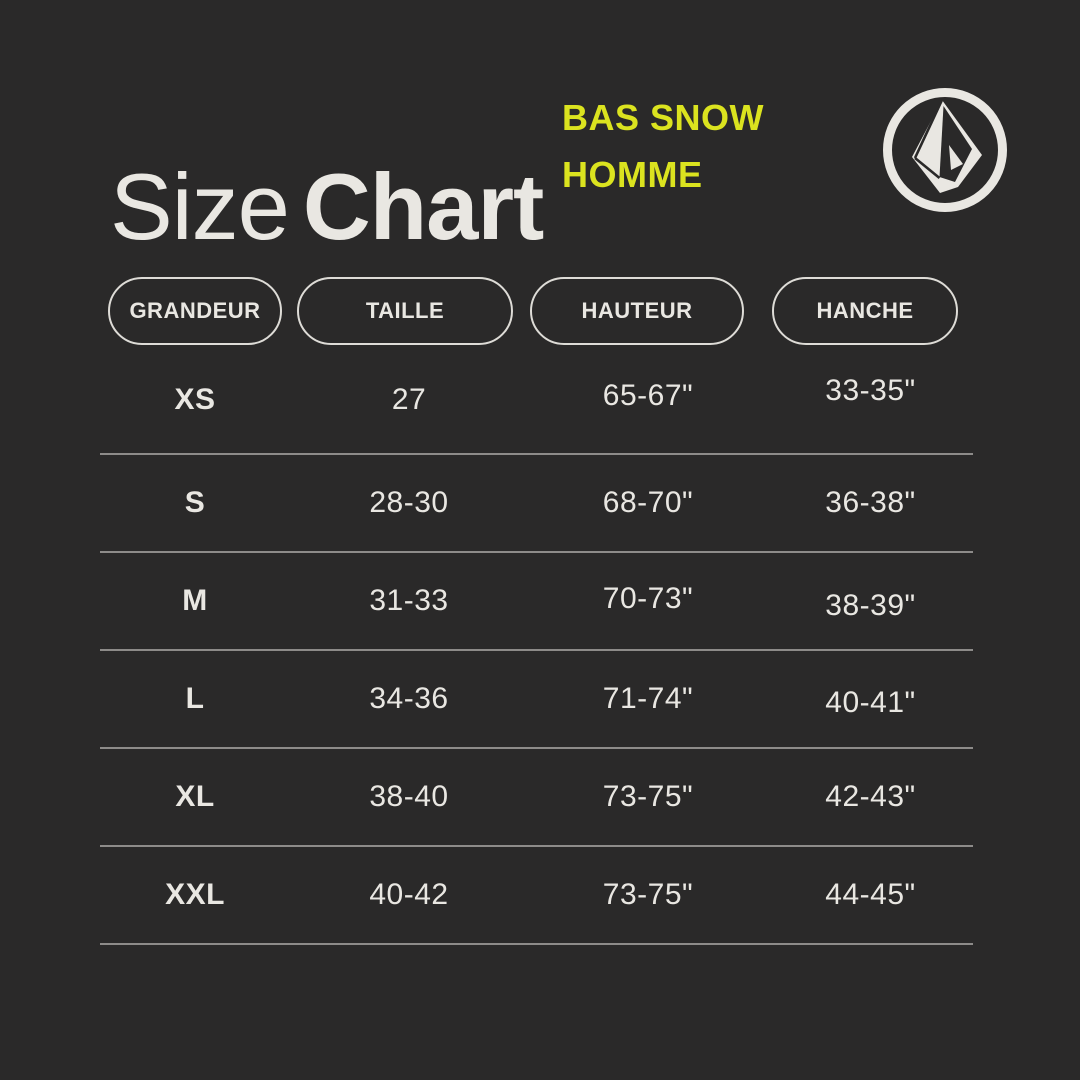 This screenshot has width=1080, height=1080. Describe the element at coordinates (870, 796) in the screenshot. I see `hanche-value: 42-43"` at that location.